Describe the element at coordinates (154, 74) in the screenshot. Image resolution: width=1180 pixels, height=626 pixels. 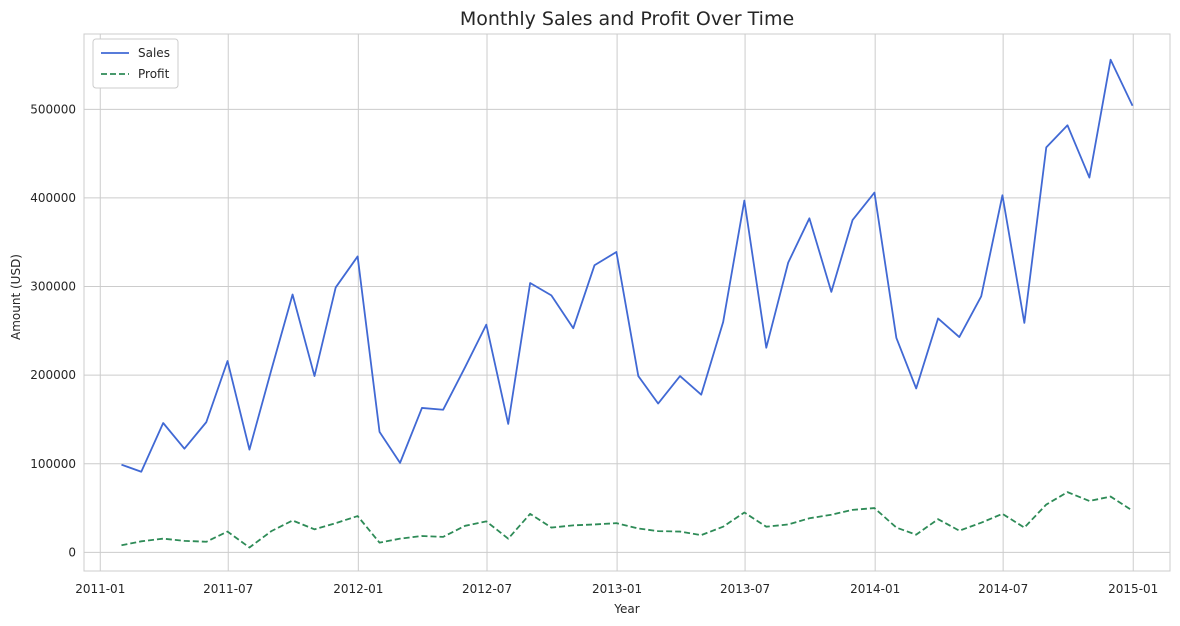
I see `legend-label-profit: Profit` at that location.